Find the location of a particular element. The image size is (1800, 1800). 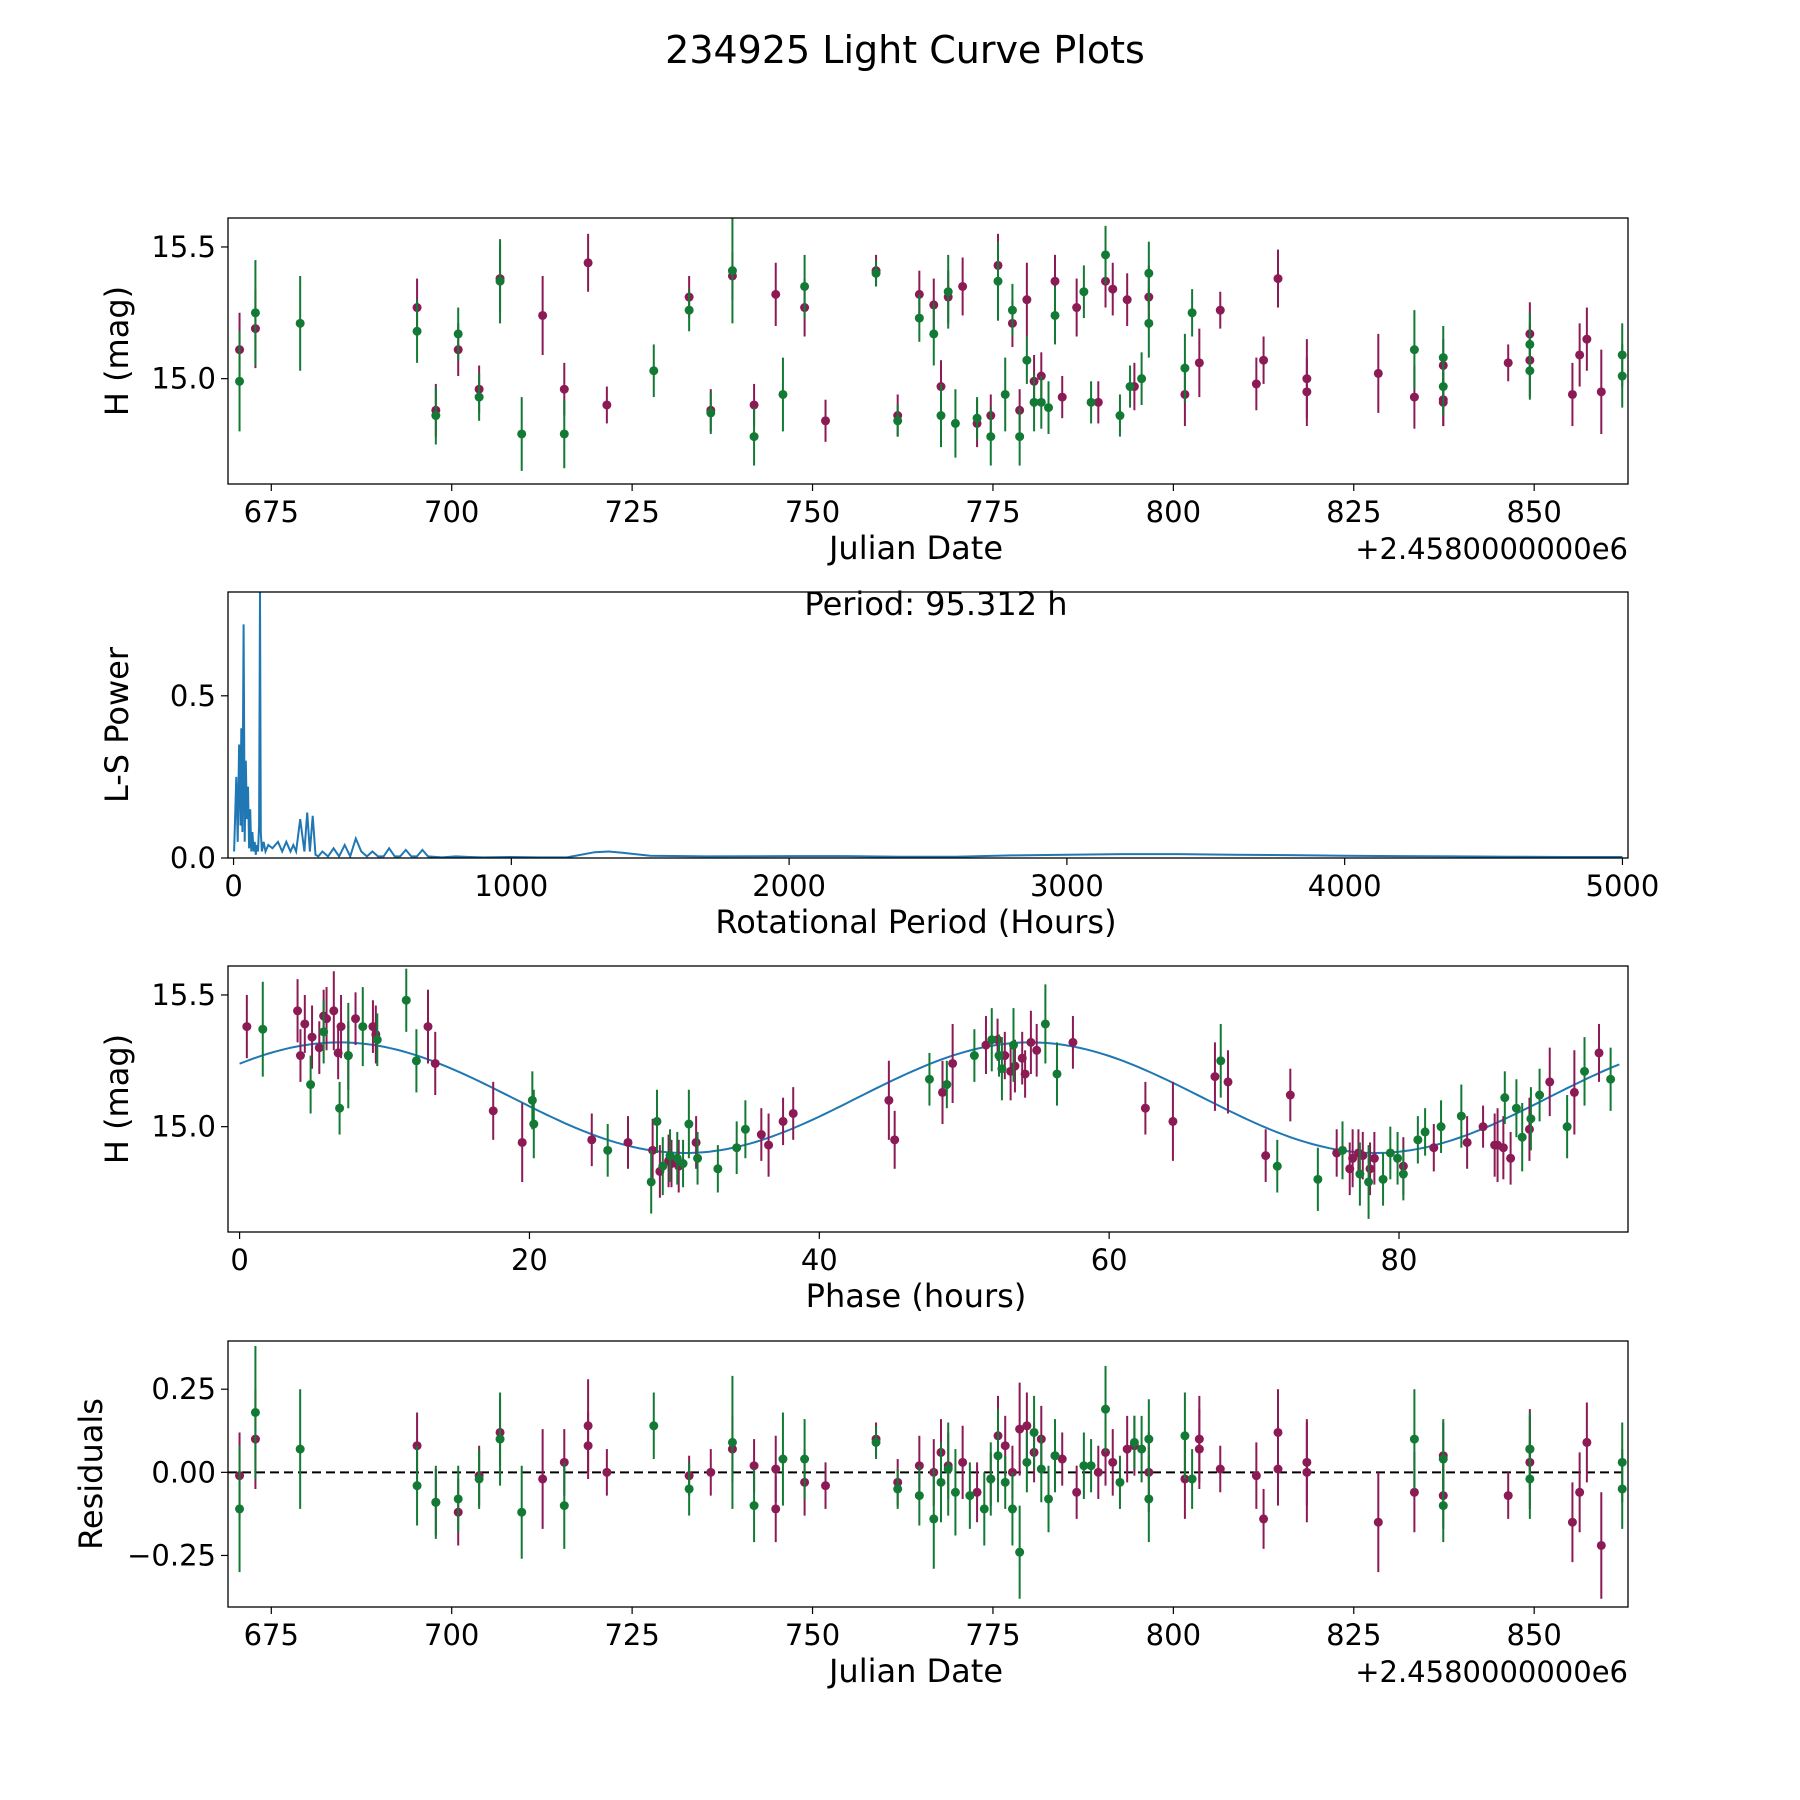

x-tick-label: 825 is located at coordinates (1353, 1635).